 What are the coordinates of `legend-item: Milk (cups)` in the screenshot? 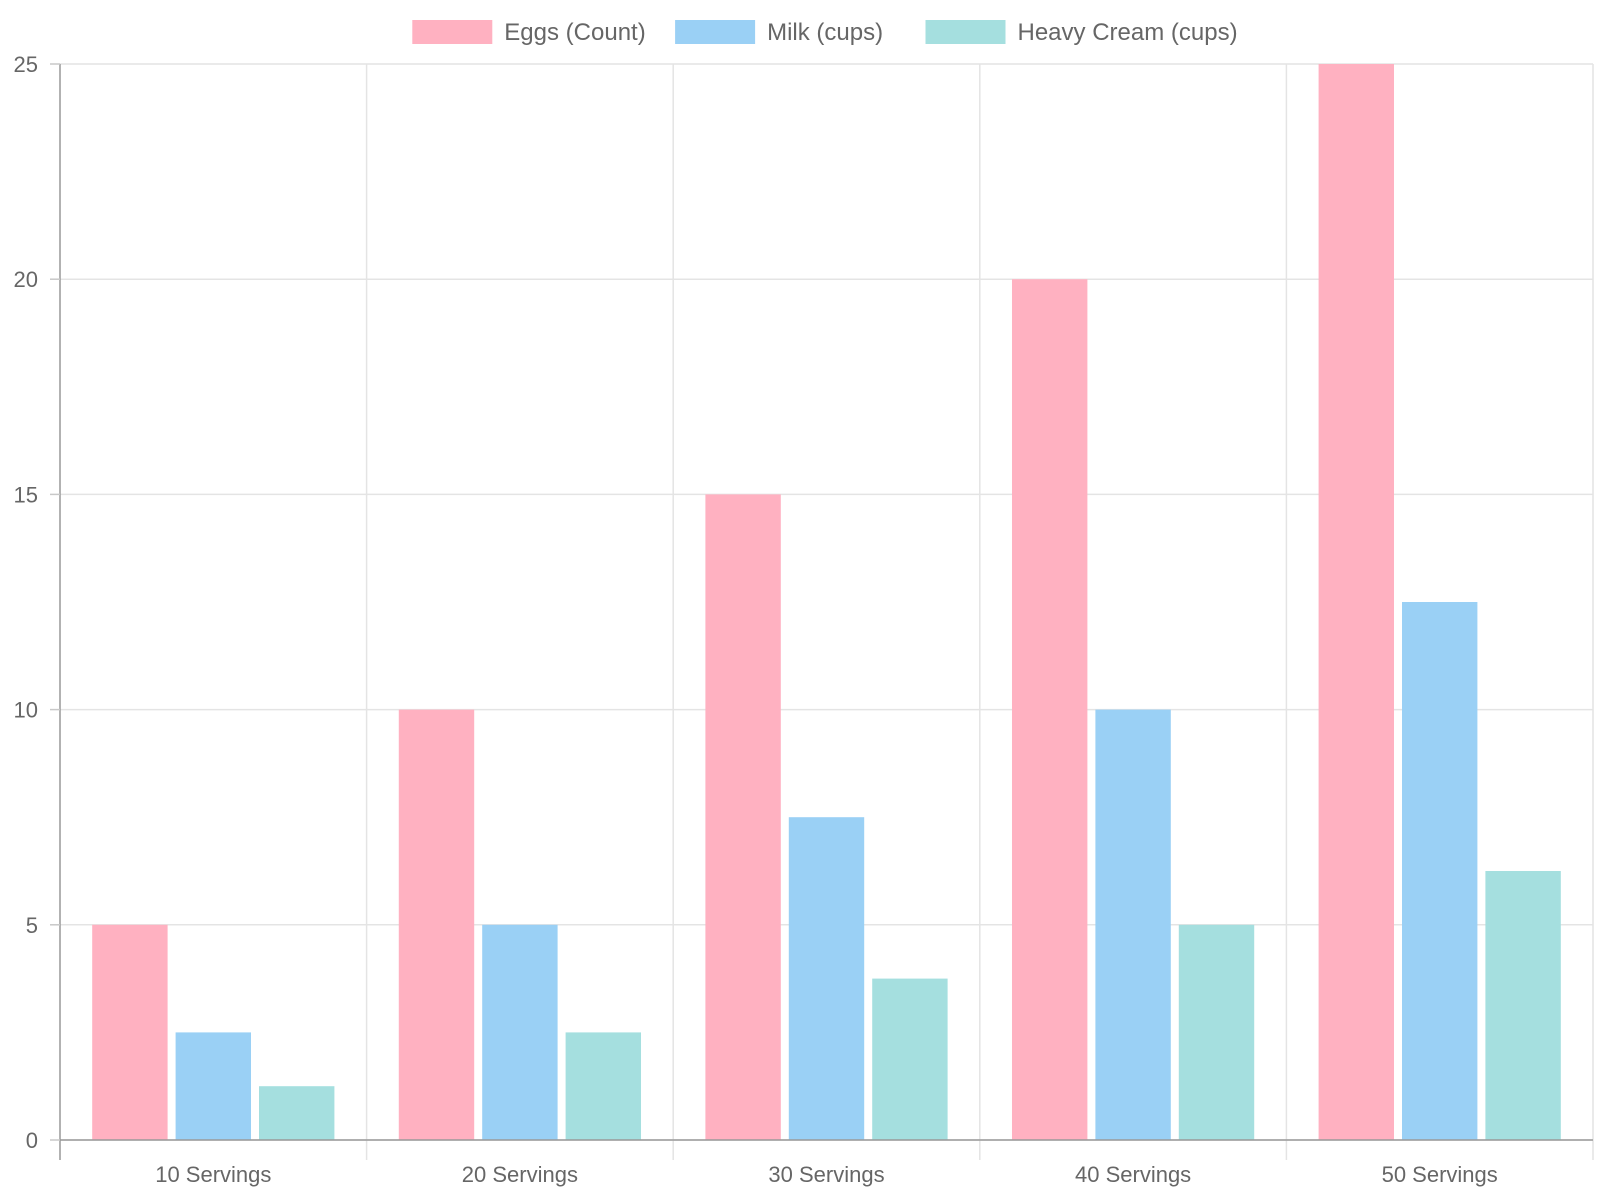 It's located at (779, 32).